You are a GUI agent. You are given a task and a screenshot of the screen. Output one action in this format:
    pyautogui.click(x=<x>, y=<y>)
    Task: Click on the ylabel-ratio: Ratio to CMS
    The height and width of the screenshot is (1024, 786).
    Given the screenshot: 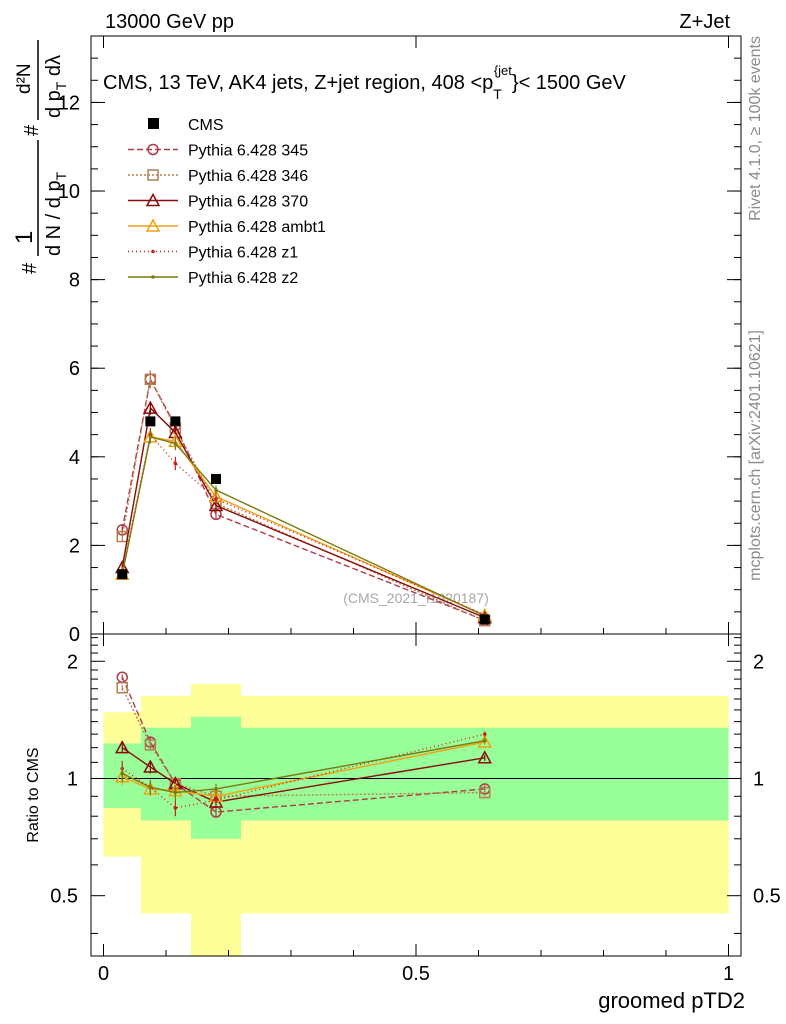 What is the action you would take?
    pyautogui.click(x=33, y=794)
    